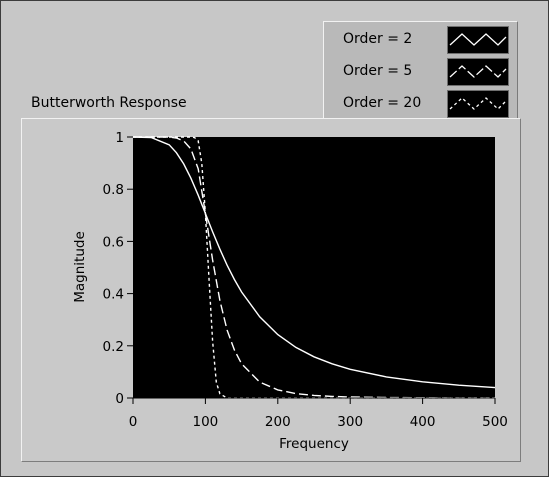  Describe the element at coordinates (495, 422) in the screenshot. I see `x-tick-label: 500` at that location.